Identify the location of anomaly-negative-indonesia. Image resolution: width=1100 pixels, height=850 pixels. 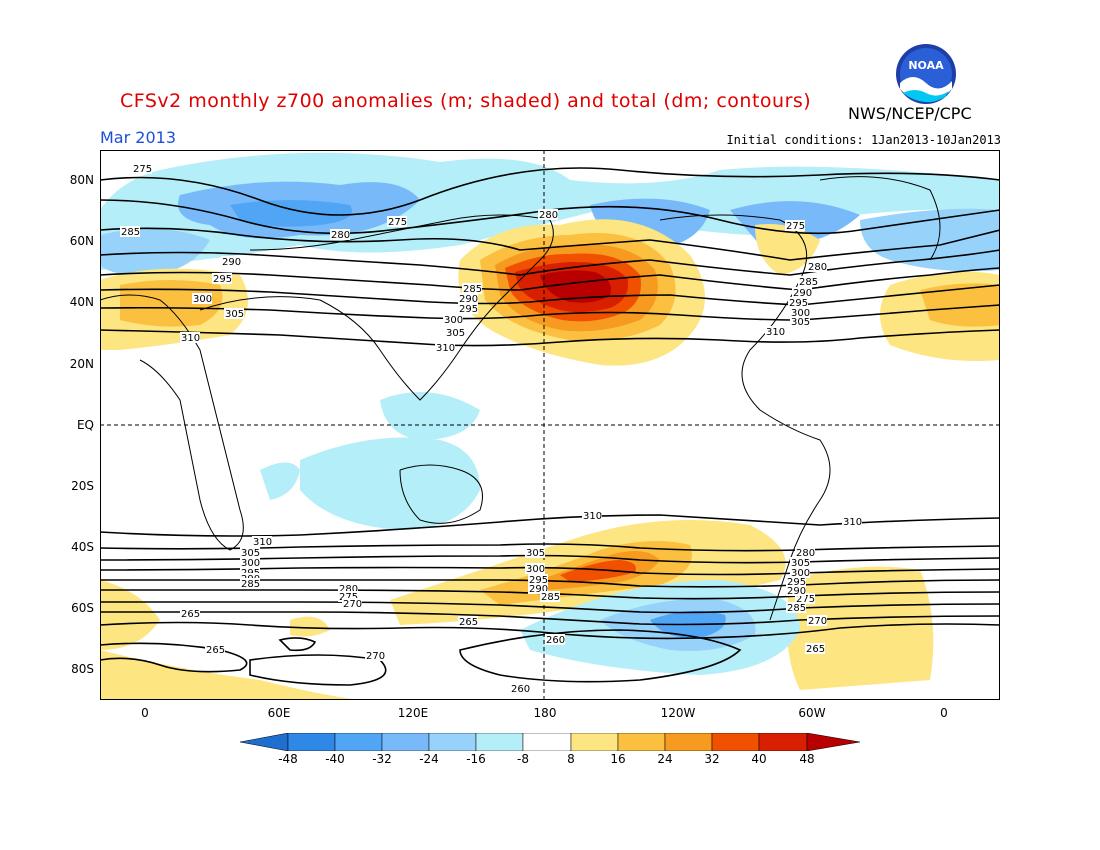
(430, 416).